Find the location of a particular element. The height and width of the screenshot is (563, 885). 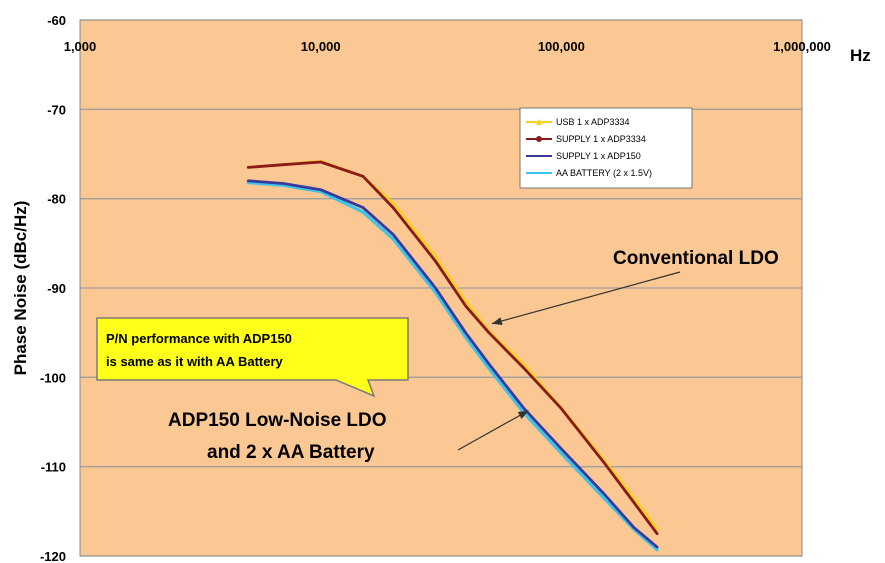

y-axis-title: Phase Noise (dBc/Hz) is located at coordinates (20, 288).